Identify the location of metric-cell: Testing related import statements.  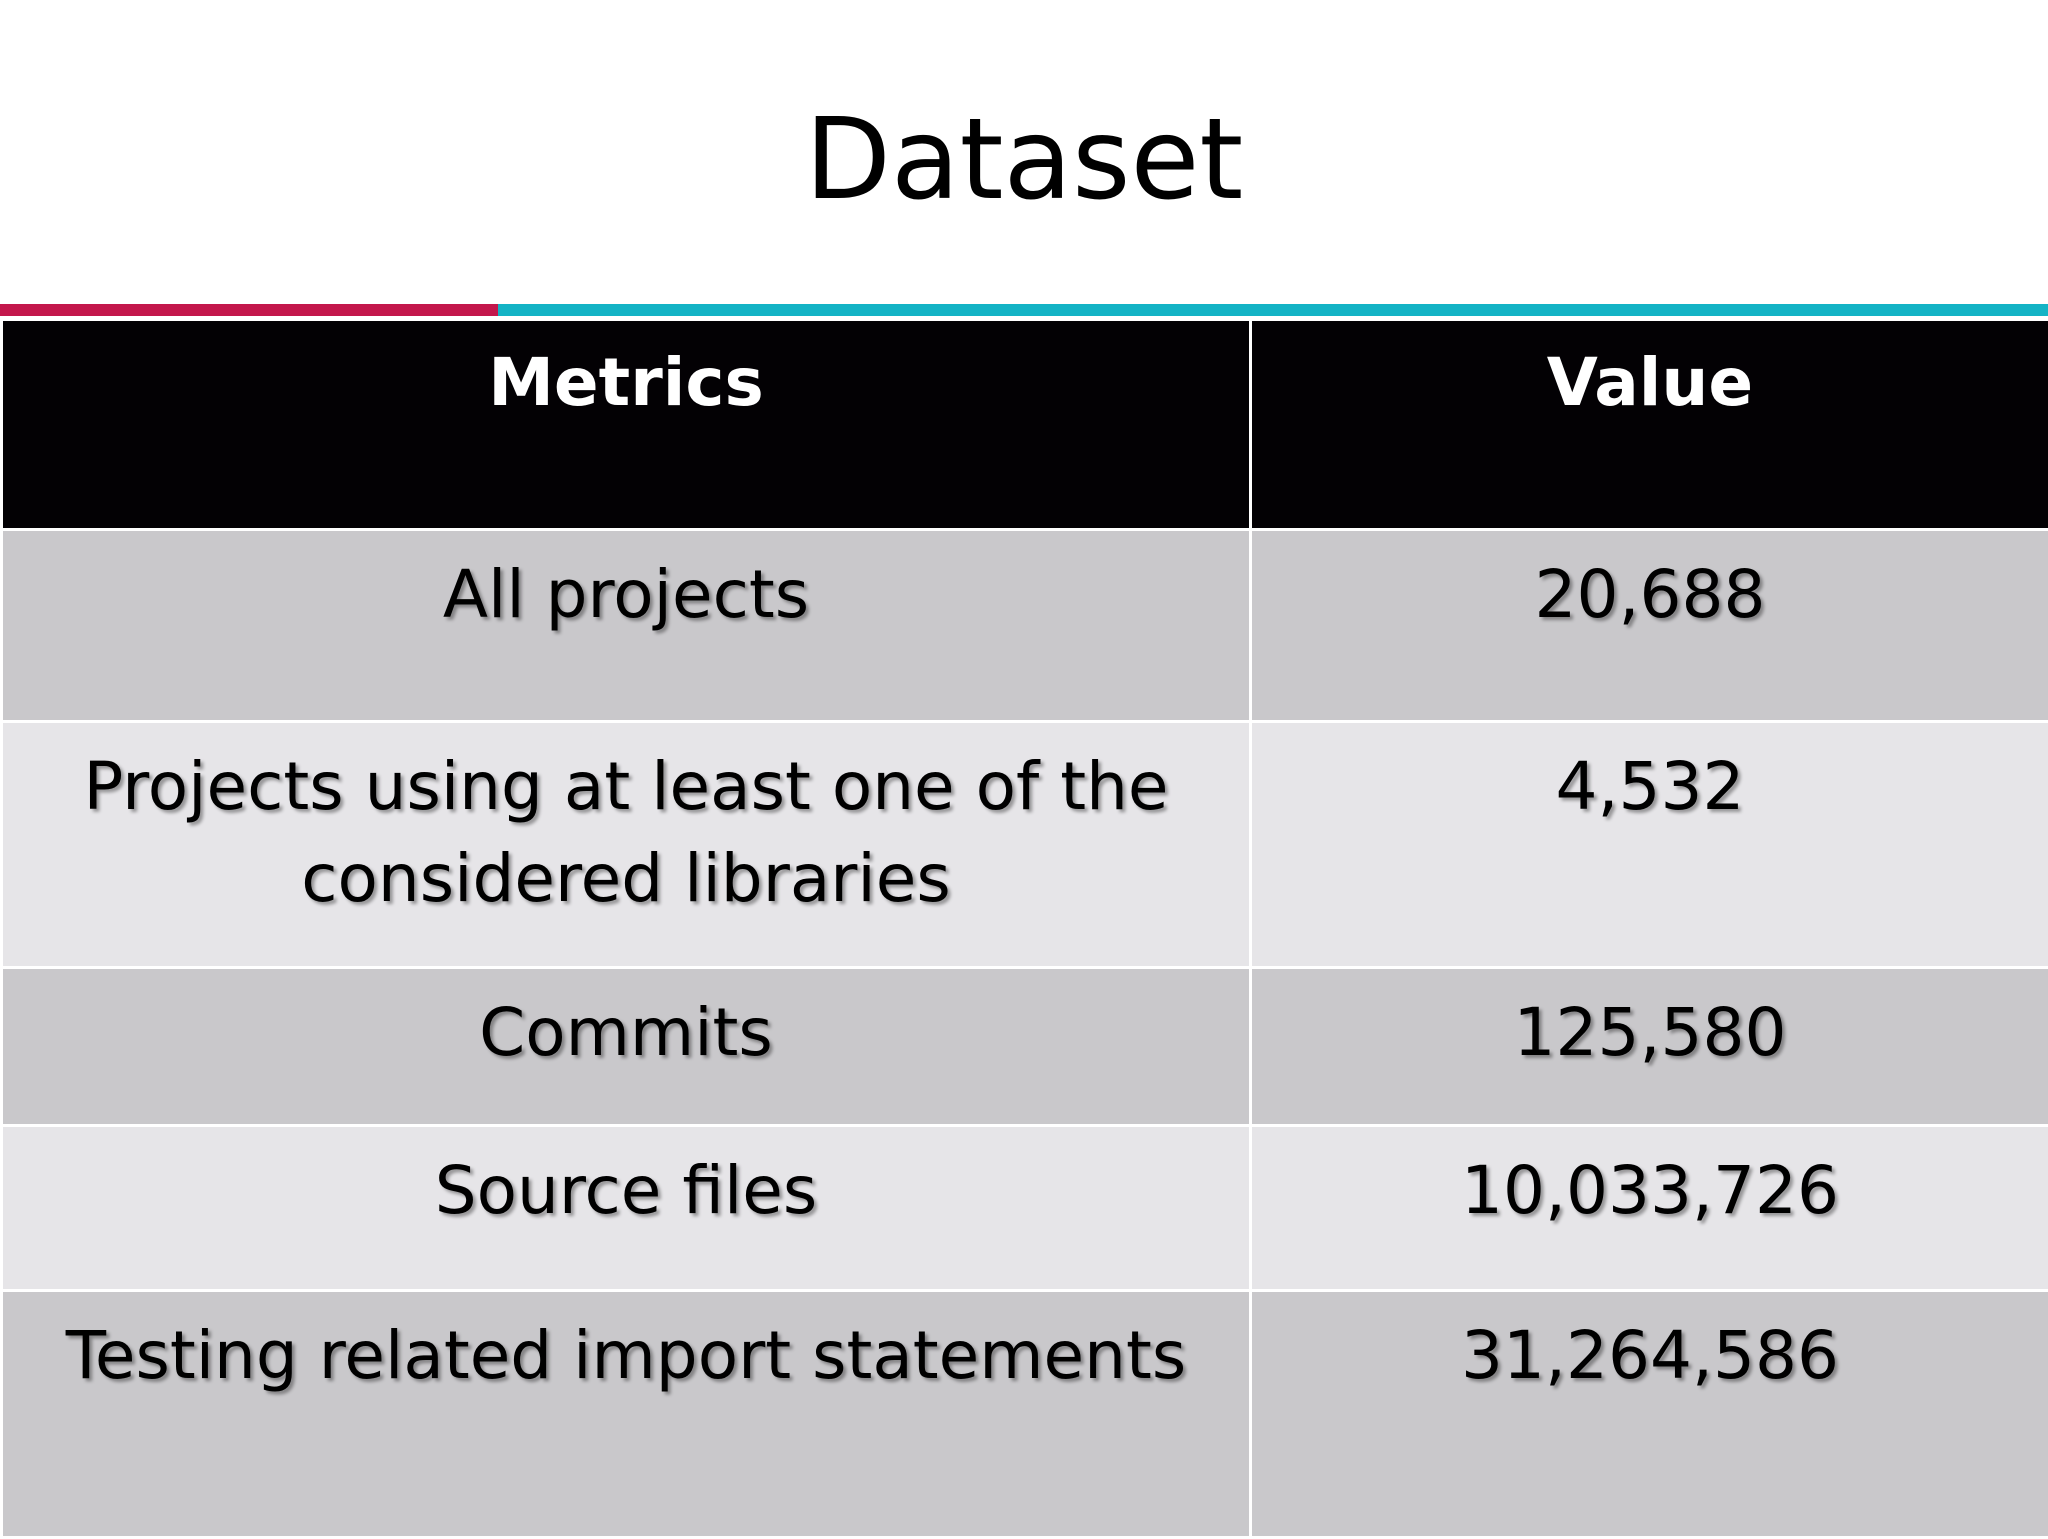
(626, 1414).